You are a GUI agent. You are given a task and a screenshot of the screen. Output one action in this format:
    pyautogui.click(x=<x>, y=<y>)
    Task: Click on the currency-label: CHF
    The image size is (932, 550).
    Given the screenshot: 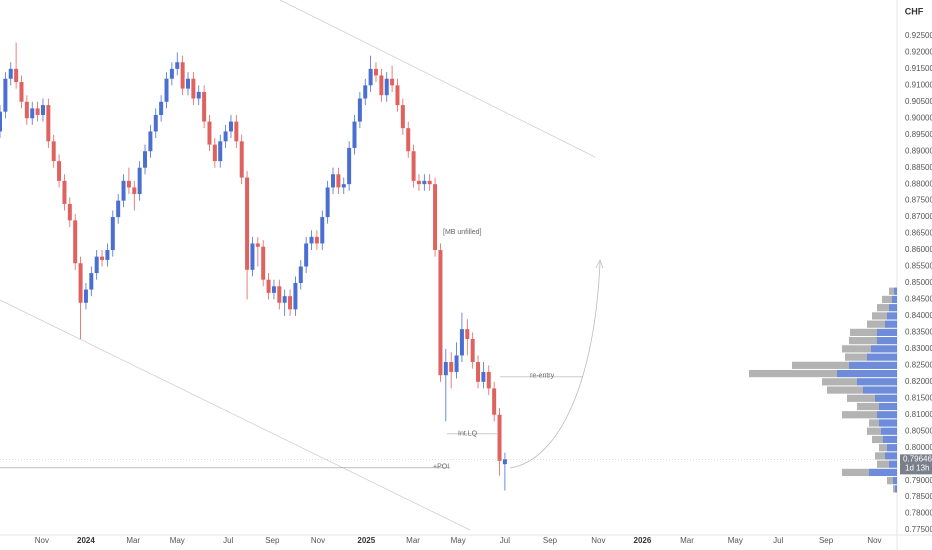 What is the action you would take?
    pyautogui.click(x=914, y=11)
    